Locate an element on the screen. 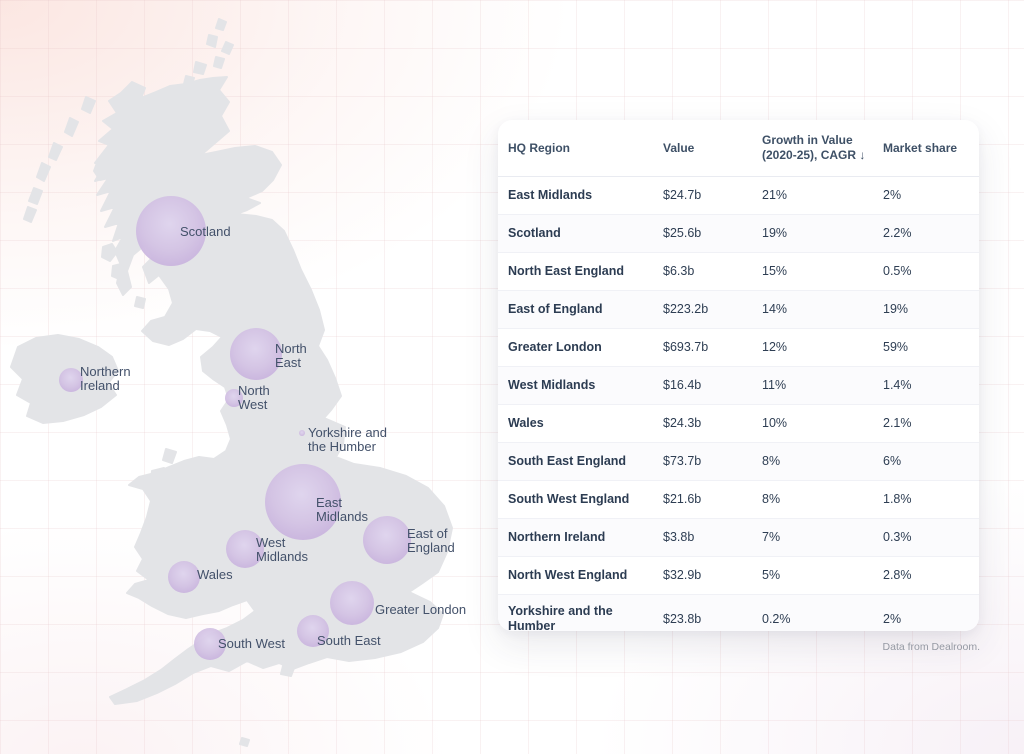 The image size is (1024, 754). header-value: Value is located at coordinates (702, 148).